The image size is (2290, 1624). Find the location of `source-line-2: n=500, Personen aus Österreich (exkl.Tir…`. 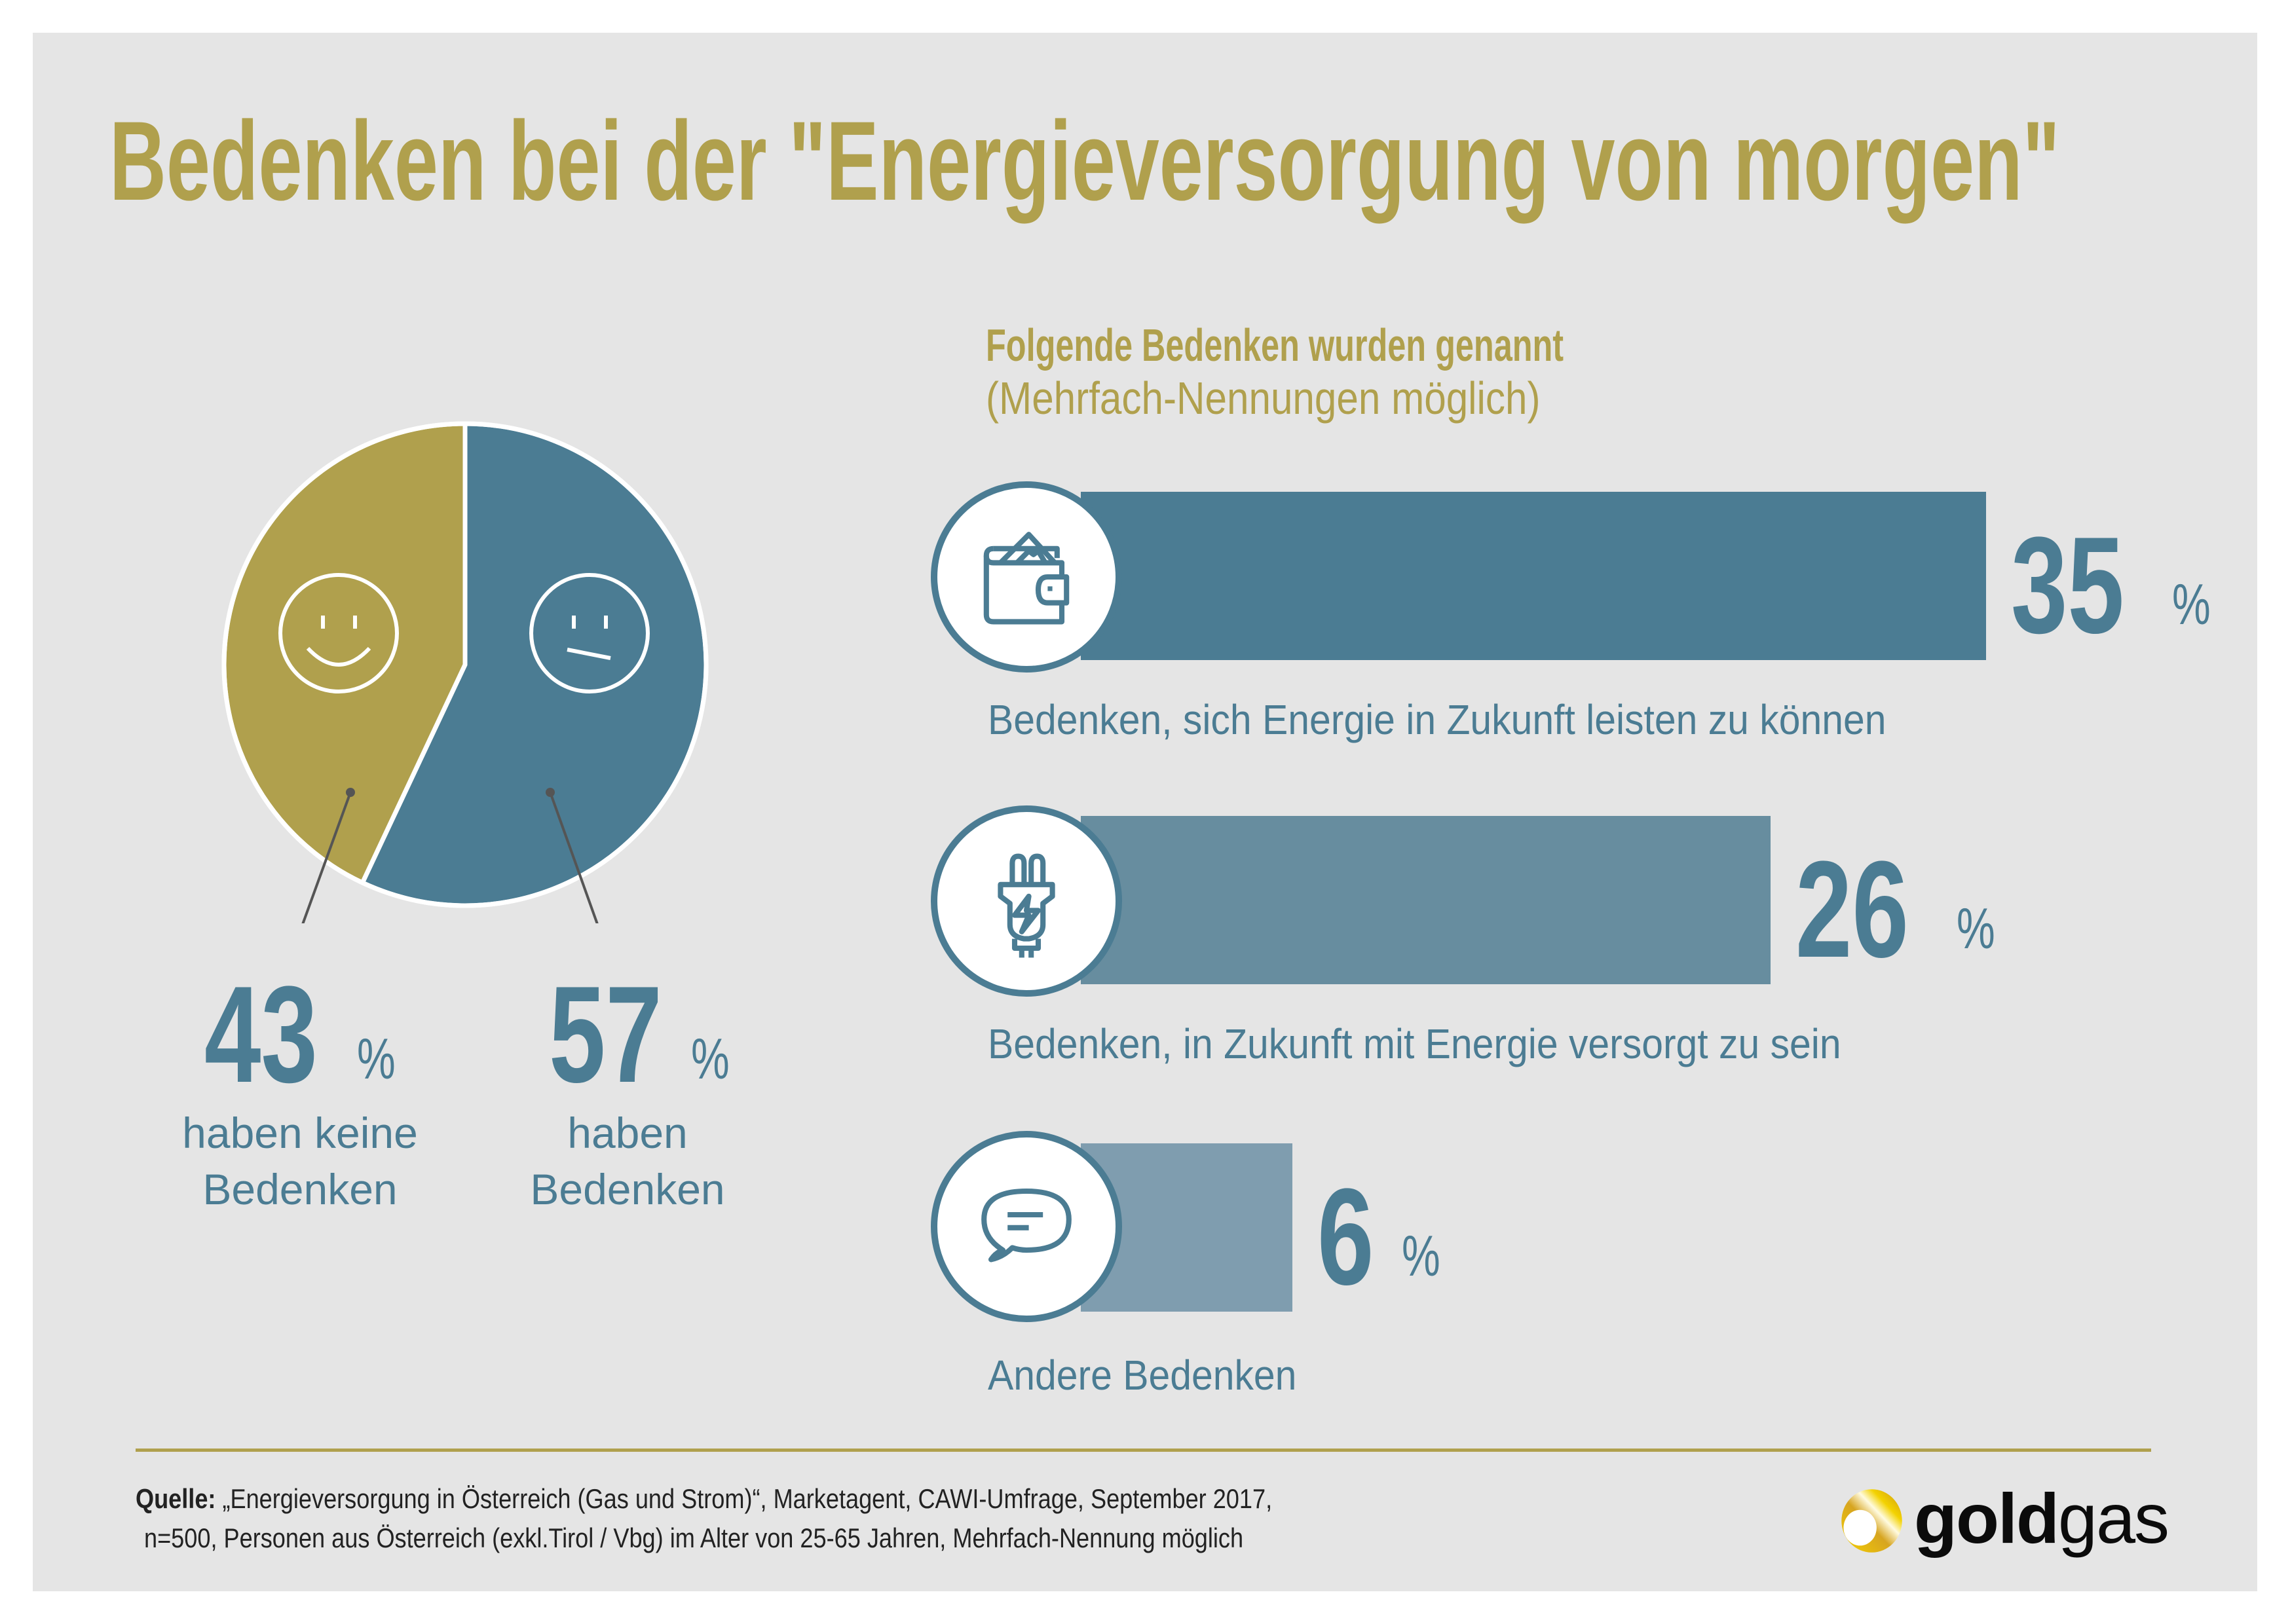

source-line-2: n=500, Personen aus Österreich (exkl.Tir… is located at coordinates (694, 1537).